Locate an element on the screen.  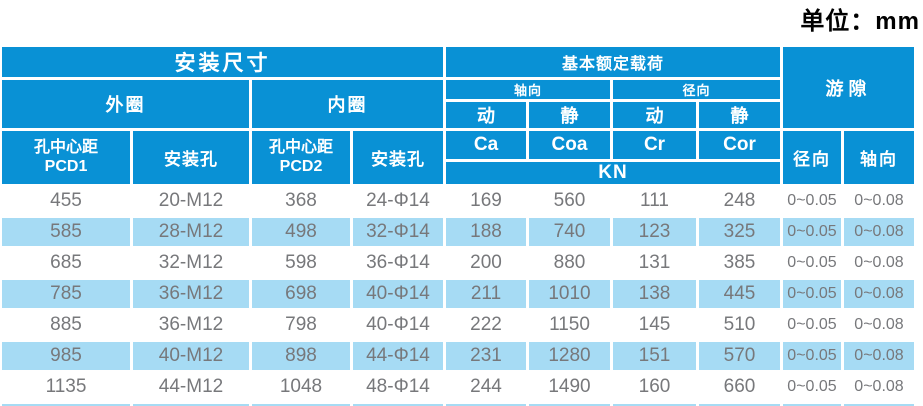
table-cell: 660 is located at coordinates (739, 387).